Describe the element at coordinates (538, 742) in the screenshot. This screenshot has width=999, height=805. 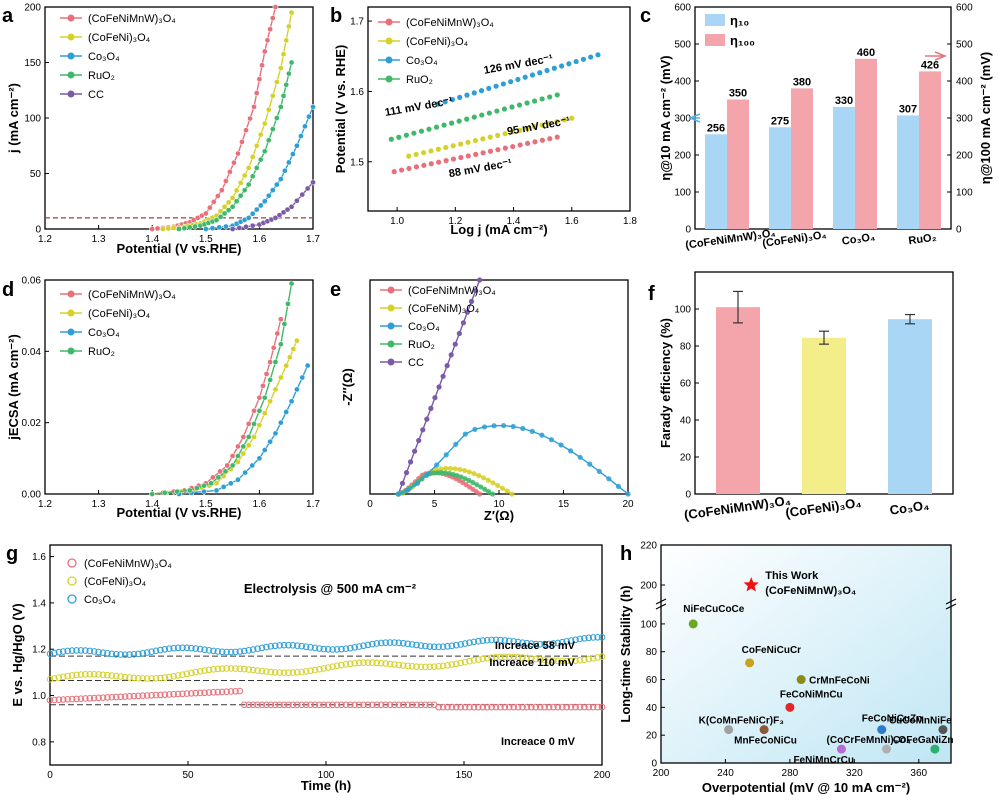
I see `increase-label: Increace 0 mV` at that location.